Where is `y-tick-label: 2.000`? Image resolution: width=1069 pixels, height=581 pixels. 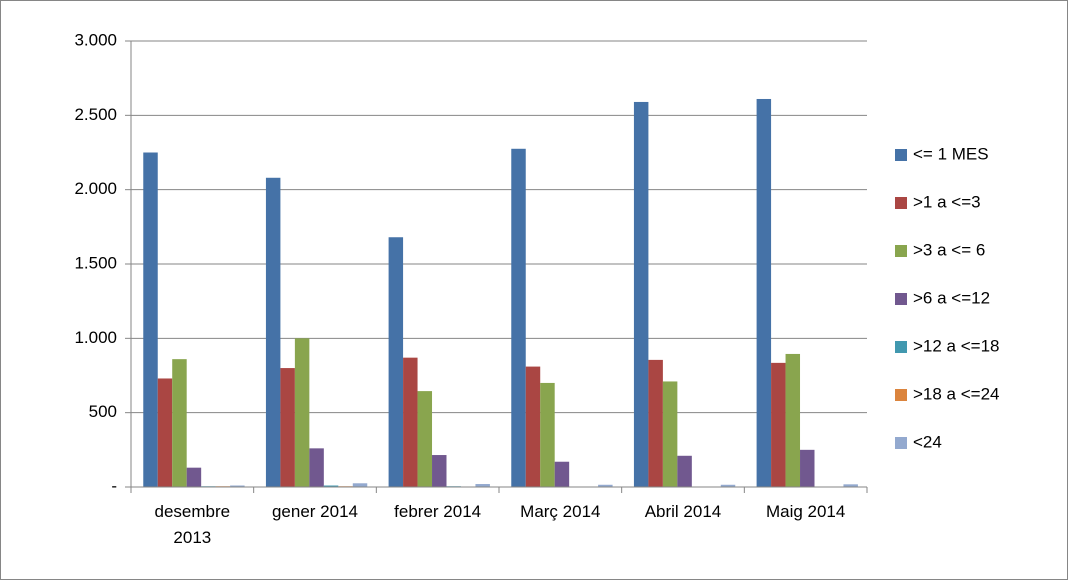 y-tick-label: 2.000 is located at coordinates (95, 188).